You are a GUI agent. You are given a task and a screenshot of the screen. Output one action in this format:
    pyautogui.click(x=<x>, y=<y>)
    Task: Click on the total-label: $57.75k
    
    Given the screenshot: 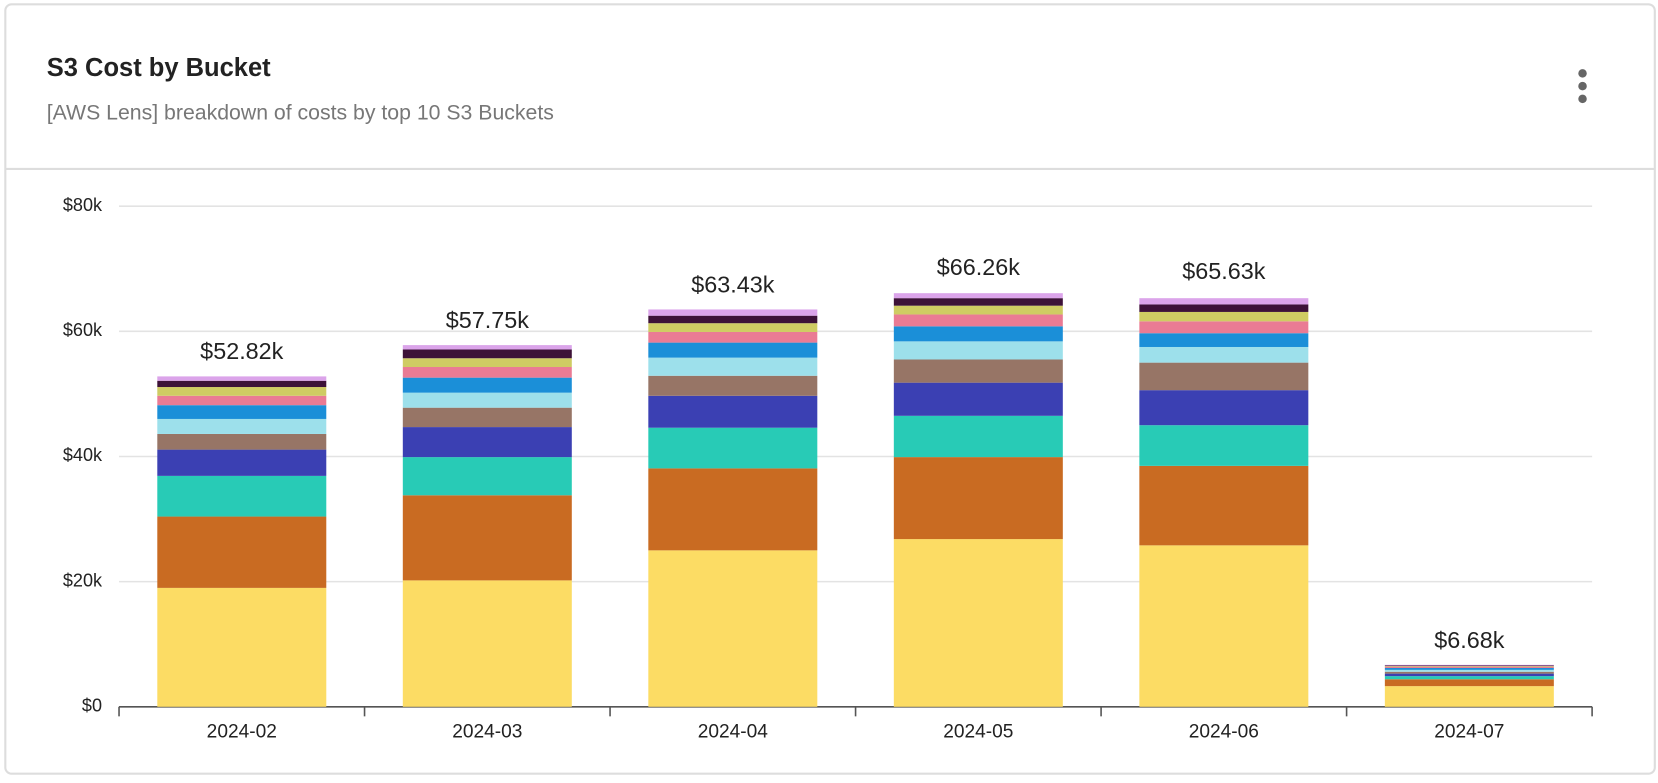 What is the action you would take?
    pyautogui.click(x=487, y=320)
    